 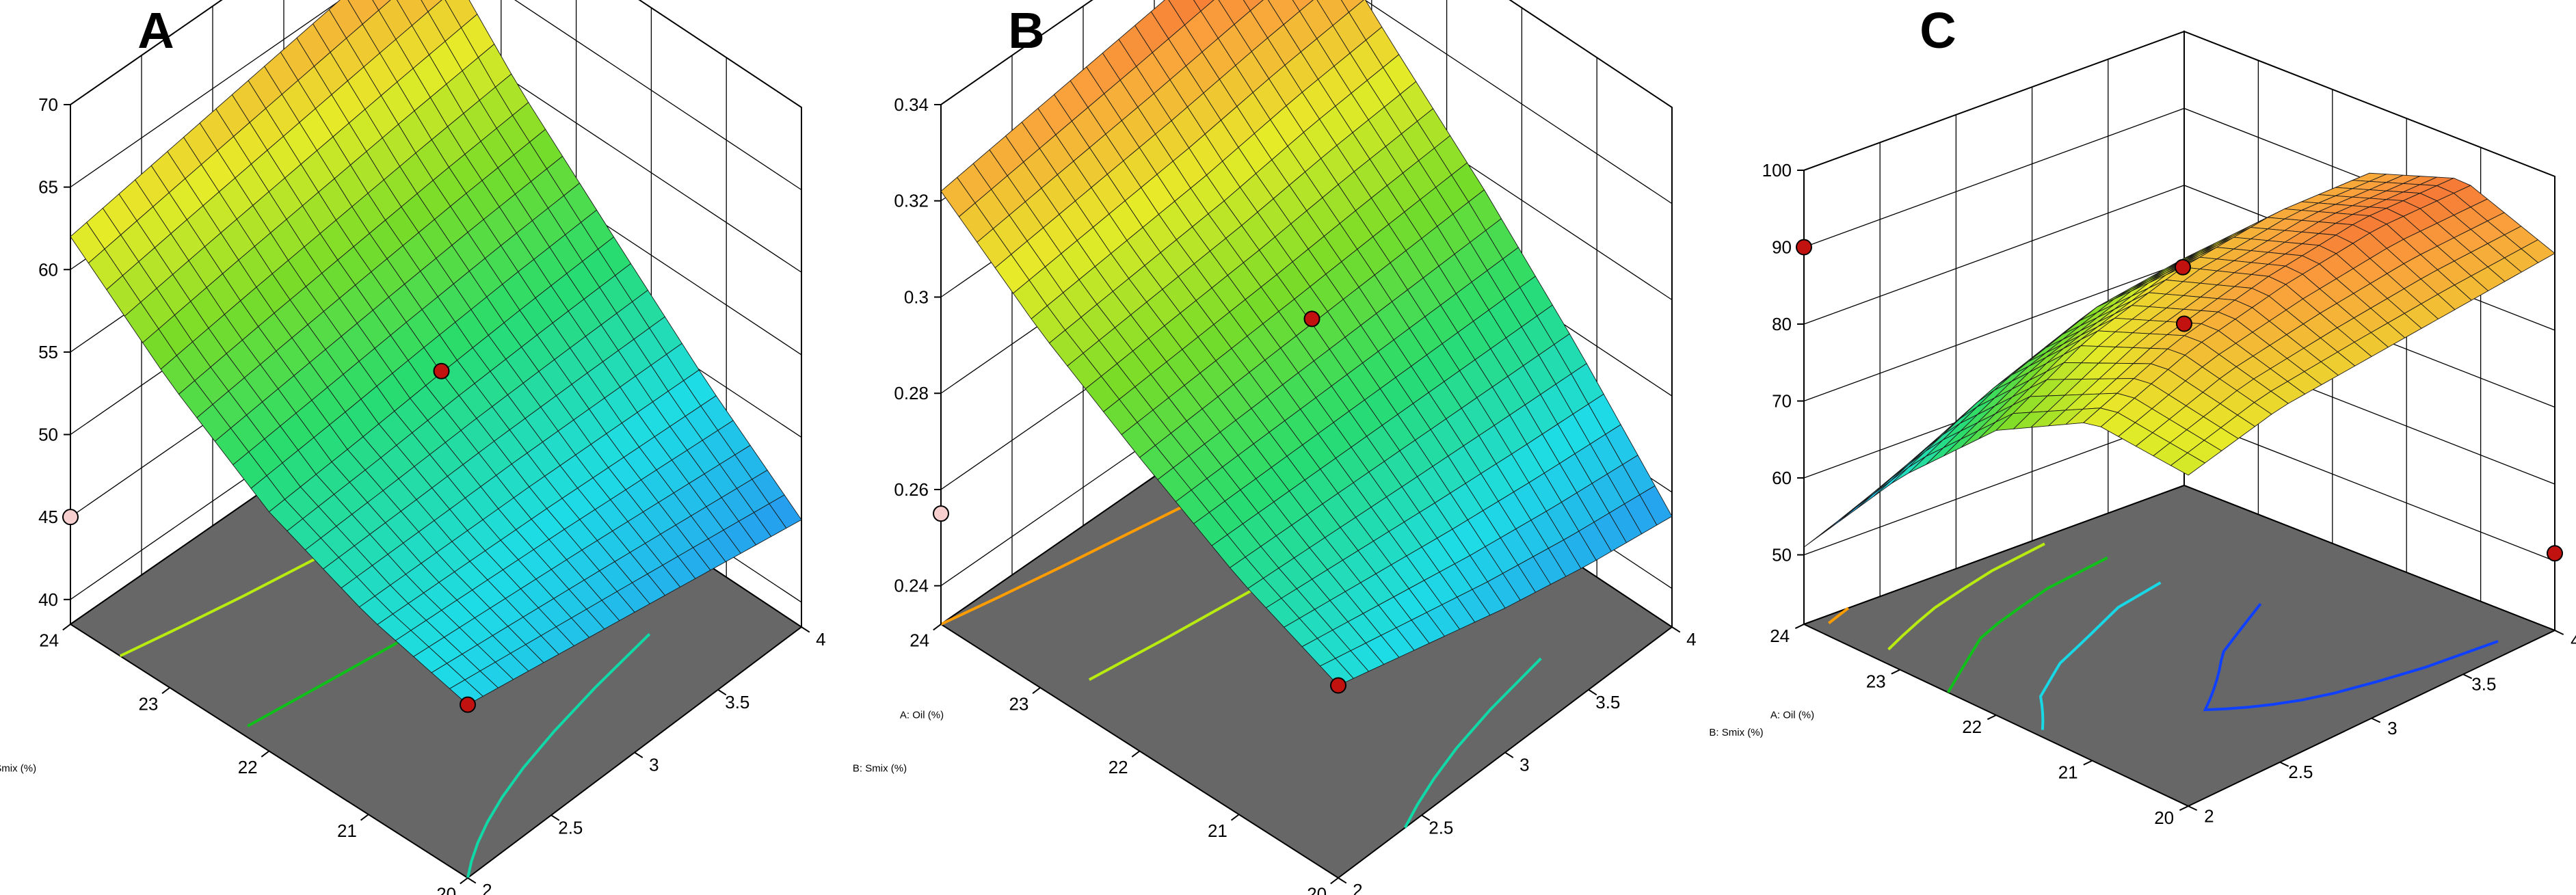 I want to click on z-tick-label: 40, so click(x=48, y=599).